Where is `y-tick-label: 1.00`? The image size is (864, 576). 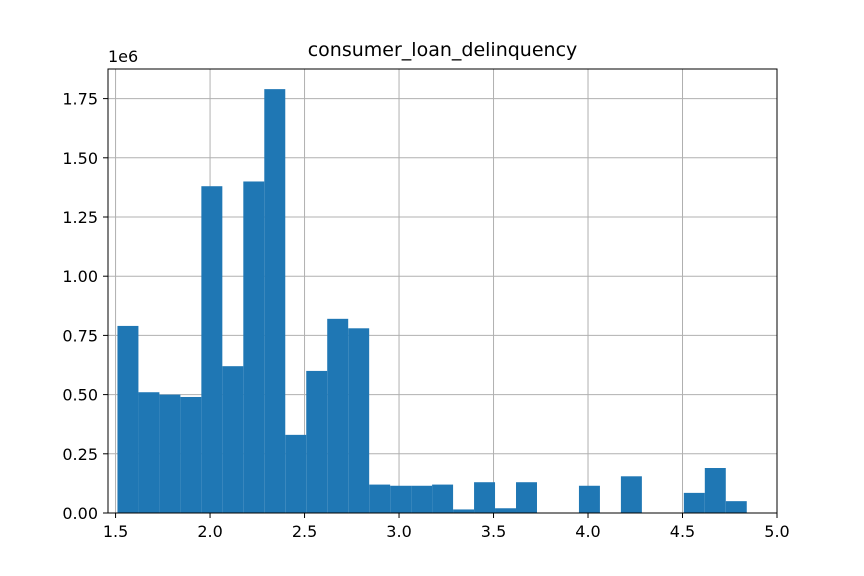 y-tick-label: 1.00 is located at coordinates (80, 276).